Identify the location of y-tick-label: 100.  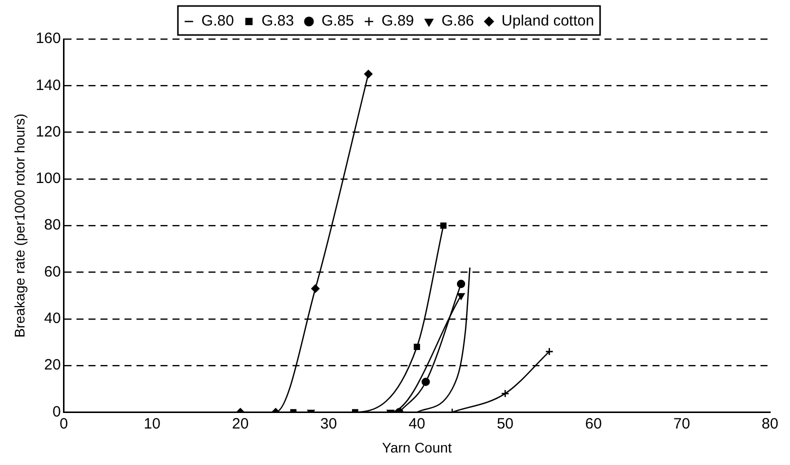
(48, 179).